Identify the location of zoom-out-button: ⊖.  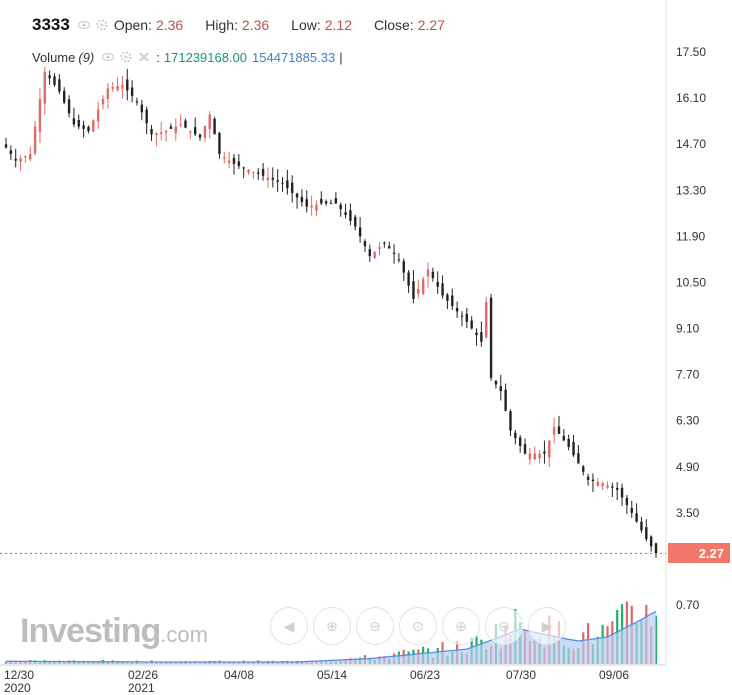
(375, 626).